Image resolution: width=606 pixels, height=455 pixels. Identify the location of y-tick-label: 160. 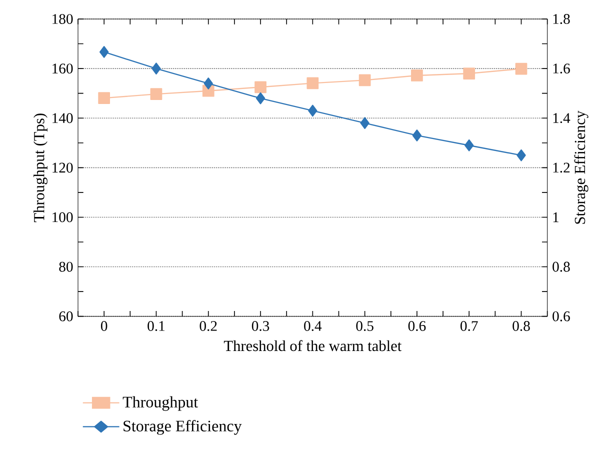
(62, 69).